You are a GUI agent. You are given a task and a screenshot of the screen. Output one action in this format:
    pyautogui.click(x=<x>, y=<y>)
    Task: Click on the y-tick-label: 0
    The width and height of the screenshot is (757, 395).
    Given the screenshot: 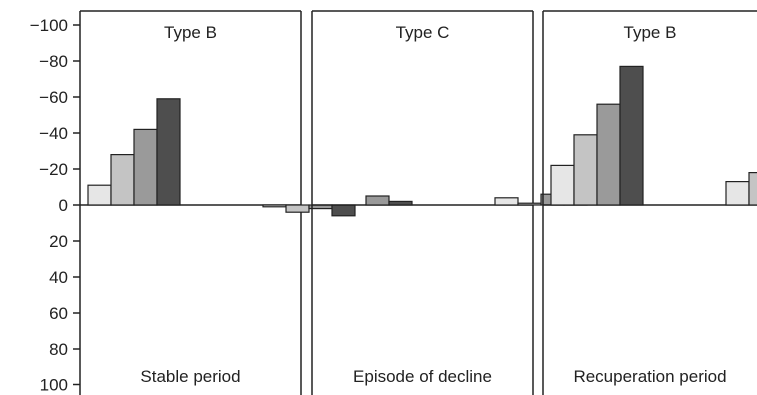 What is the action you would take?
    pyautogui.click(x=63, y=205)
    